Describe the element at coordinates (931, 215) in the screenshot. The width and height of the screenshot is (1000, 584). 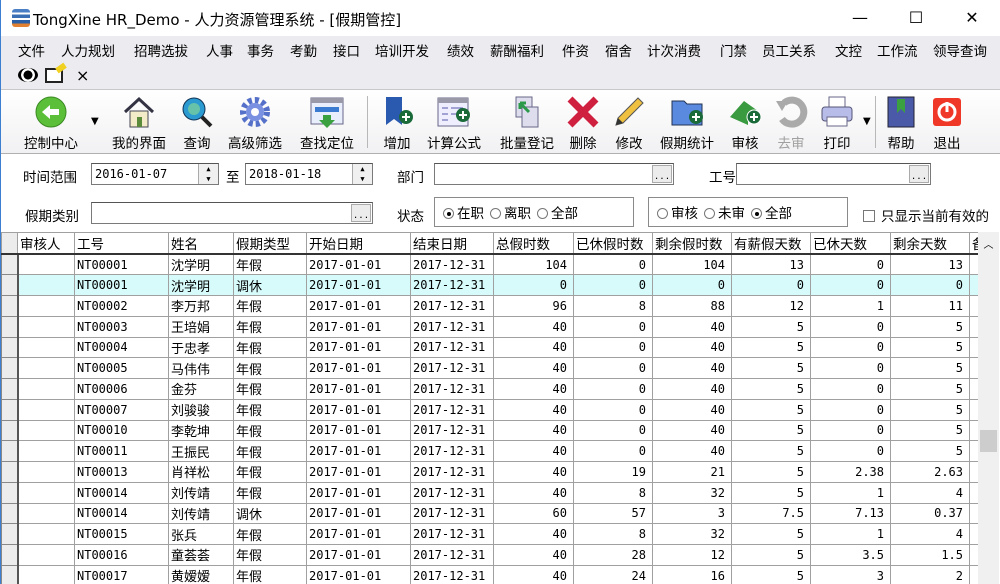
I see `only-current-checkbox: 只显示当前有效的` at that location.